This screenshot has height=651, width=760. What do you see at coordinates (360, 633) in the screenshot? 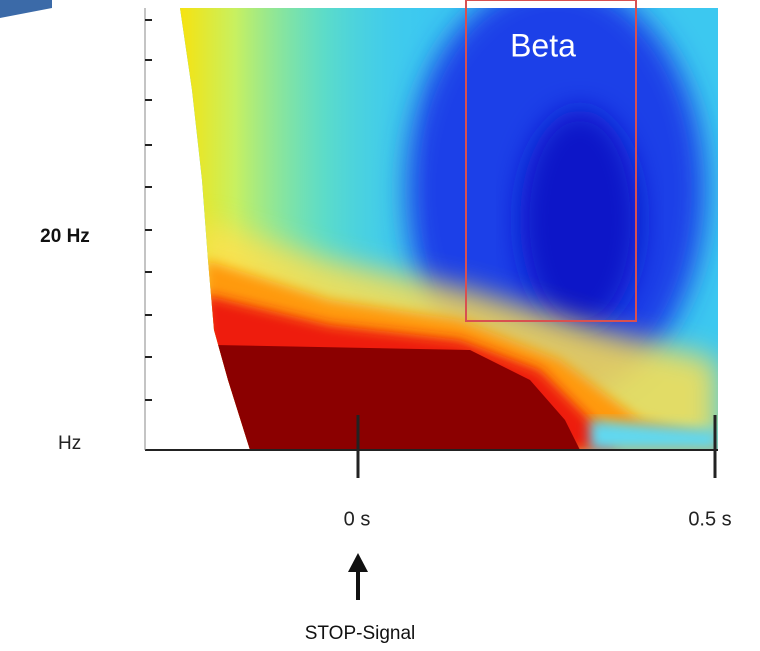
I see `event-label: STOP-Signal` at bounding box center [360, 633].